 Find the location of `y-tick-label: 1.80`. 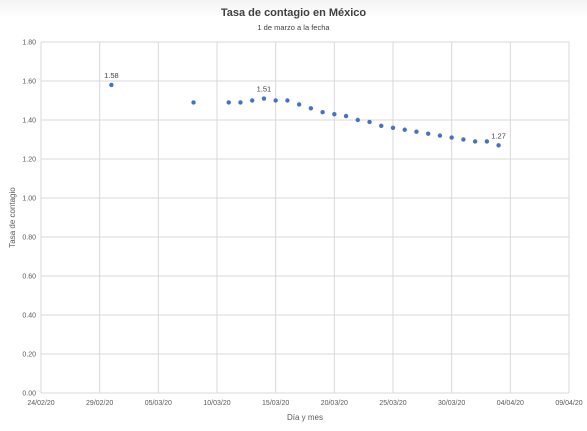

y-tick-label: 1.80 is located at coordinates (29, 43).